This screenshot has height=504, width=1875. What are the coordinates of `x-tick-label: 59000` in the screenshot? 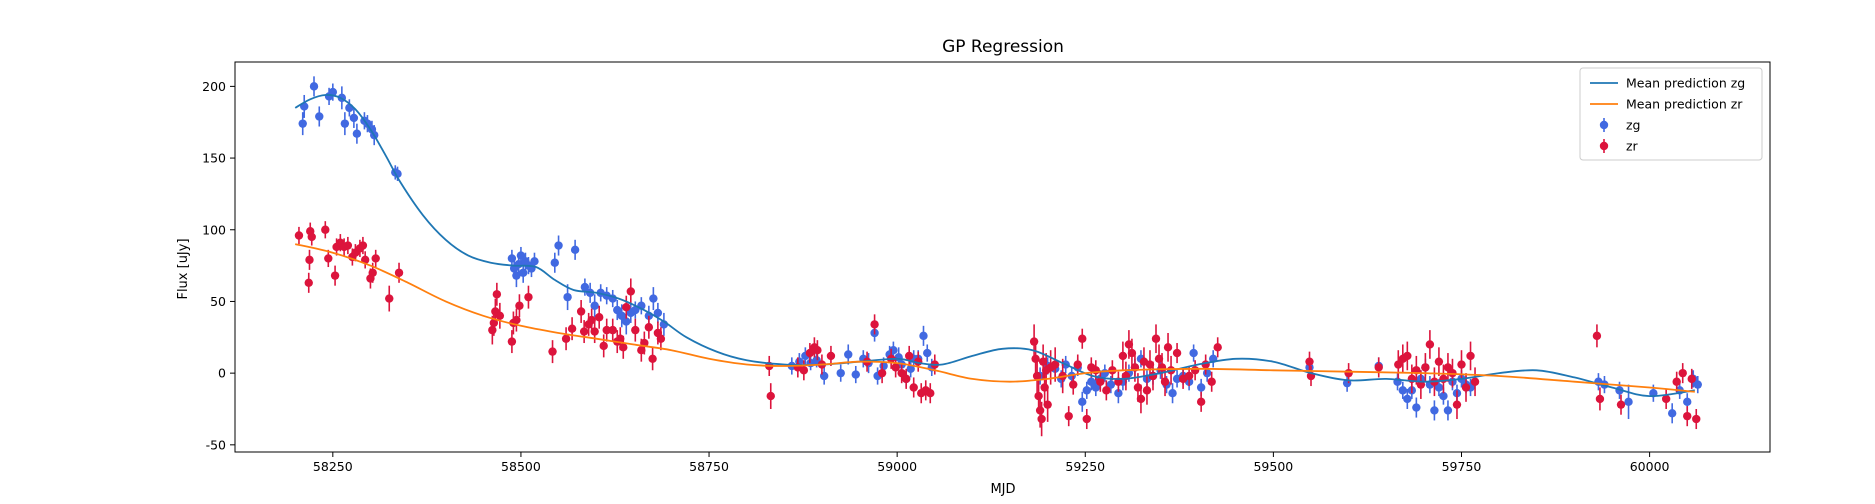 It's located at (897, 466).